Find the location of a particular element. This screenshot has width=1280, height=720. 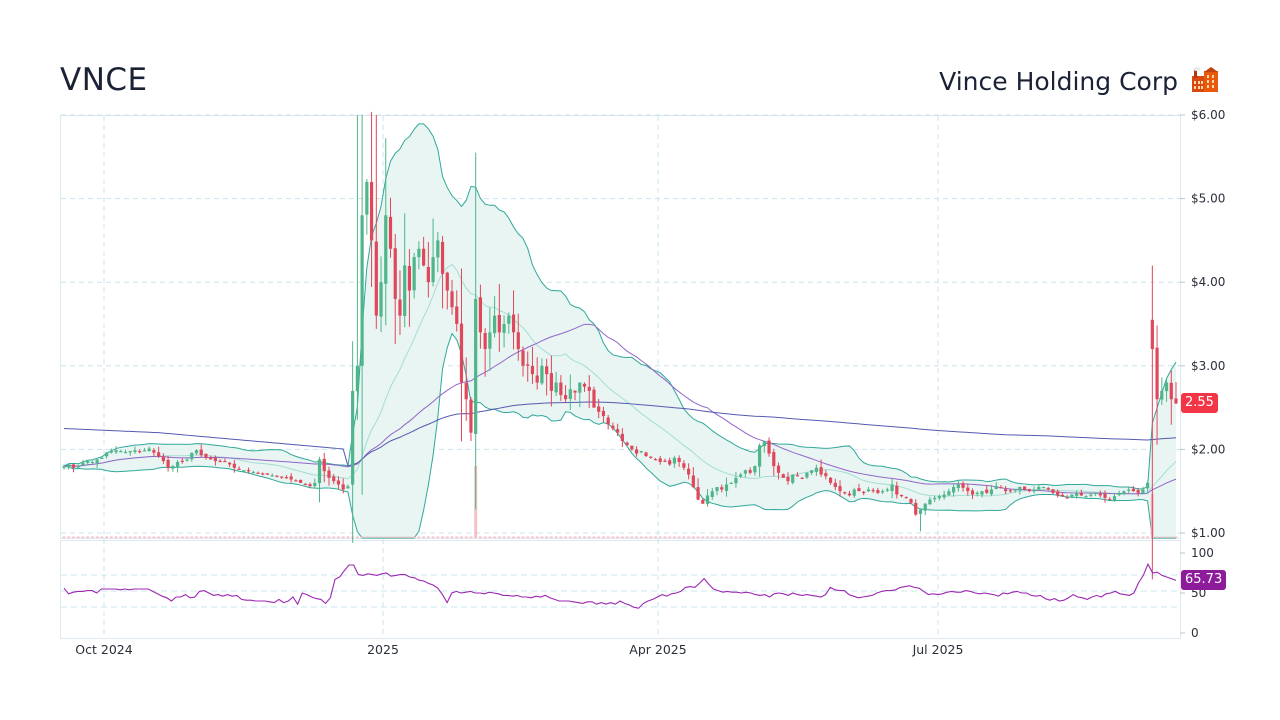

svg-text: $5.00 is located at coordinates (1208, 199).